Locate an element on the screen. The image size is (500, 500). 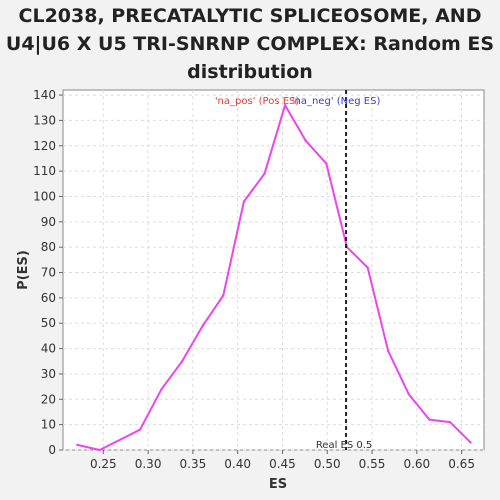
pos-es-annotation: 'na_pos' (Pos ES) is located at coordinates (257, 101).